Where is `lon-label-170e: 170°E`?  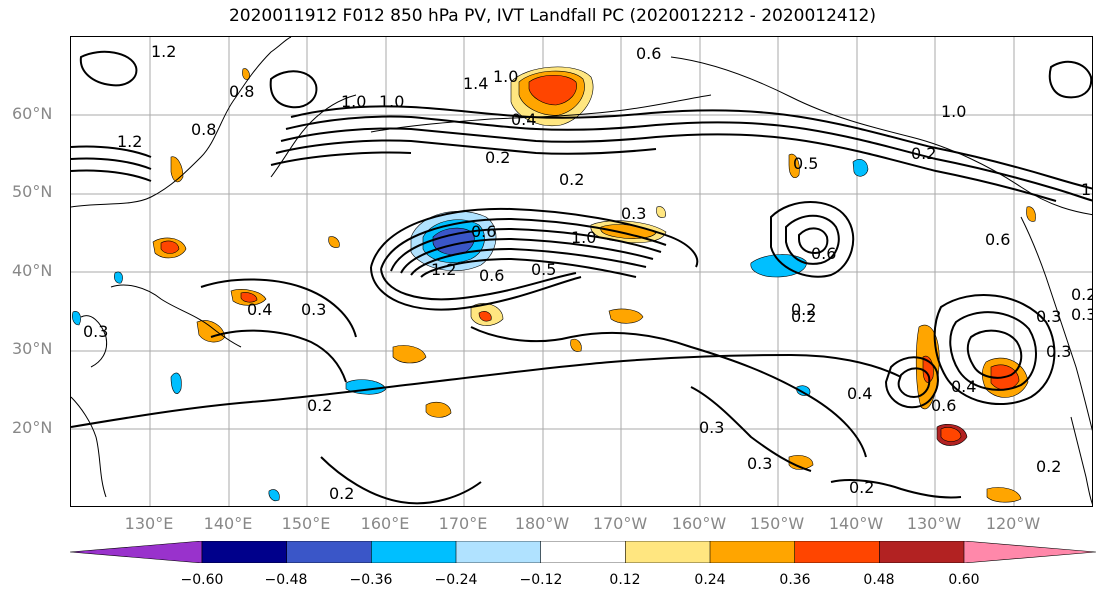 lon-label-170e: 170°E is located at coordinates (463, 523).